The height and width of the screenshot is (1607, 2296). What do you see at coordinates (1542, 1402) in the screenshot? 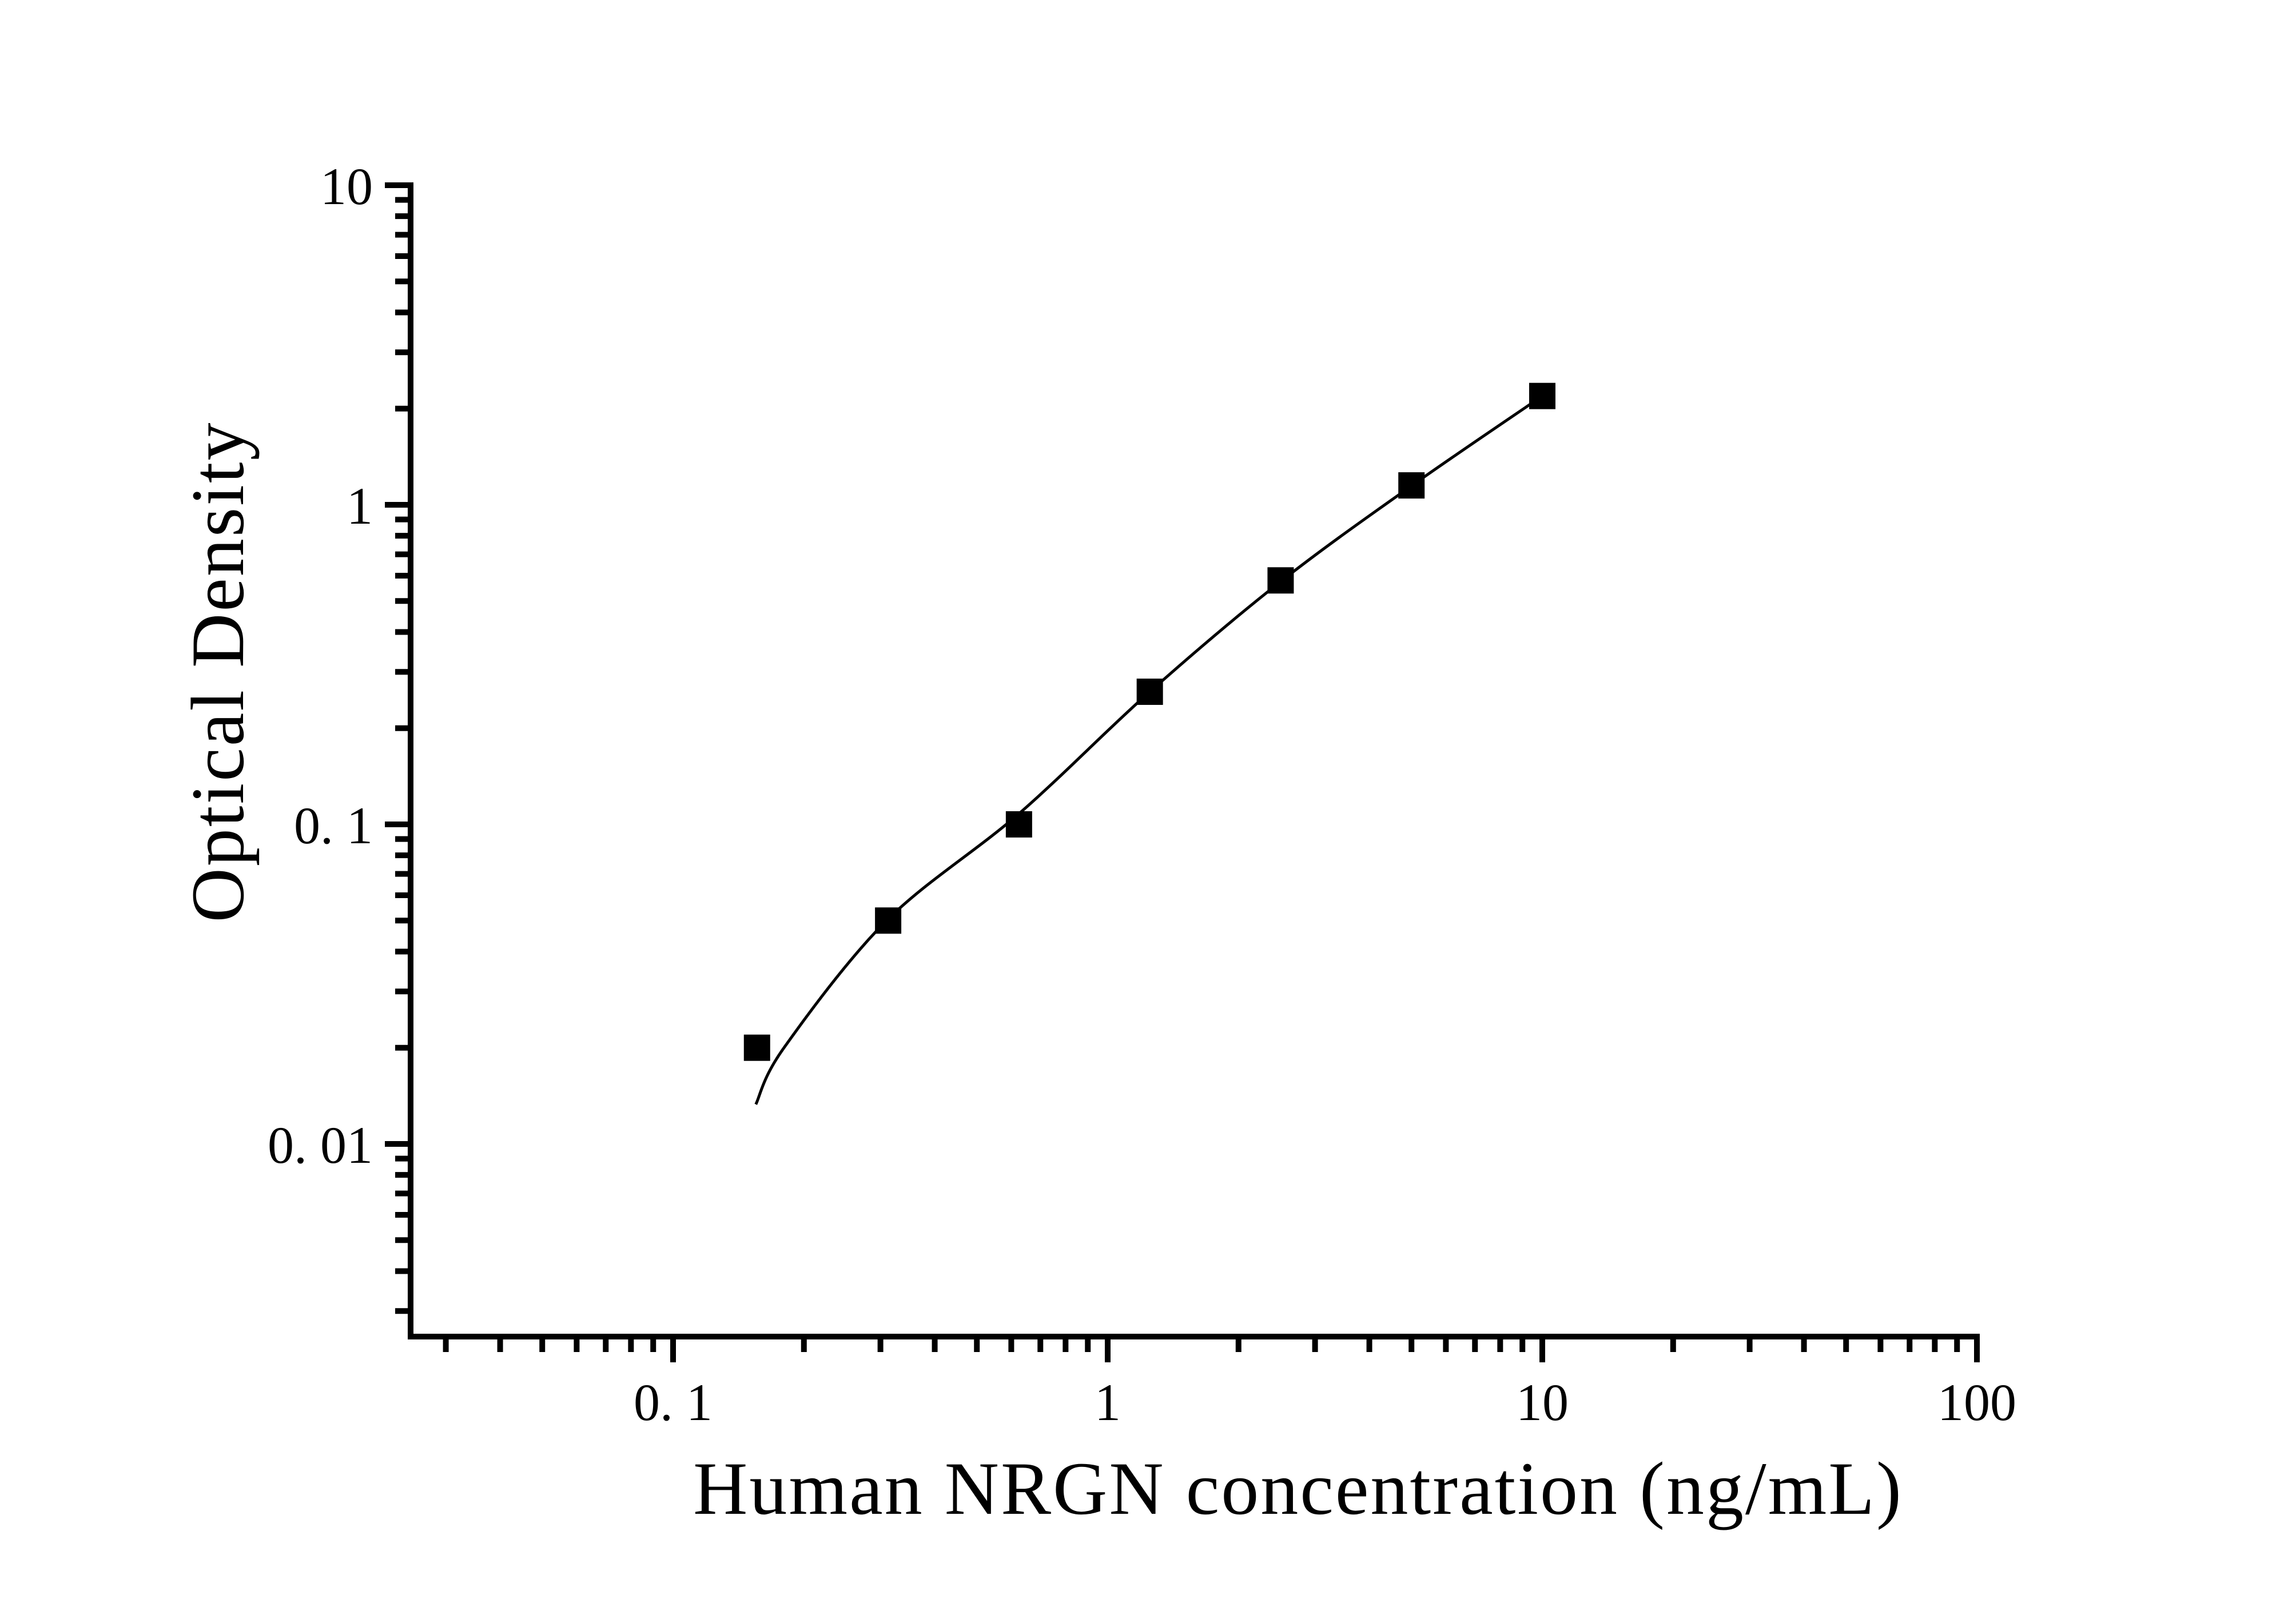
I see `x-tick-label: 10` at bounding box center [1542, 1402].